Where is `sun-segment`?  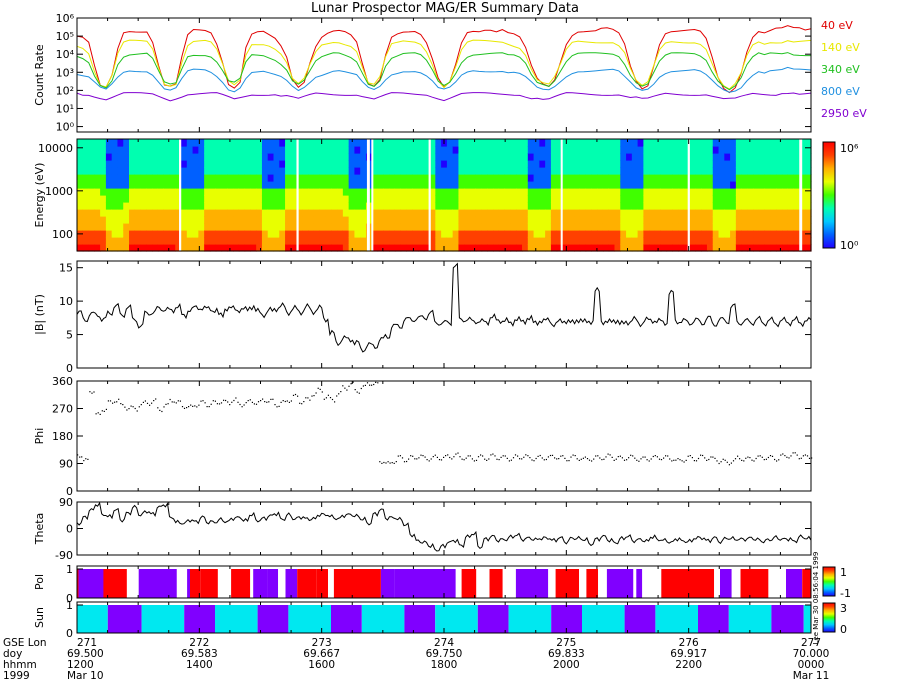
sun-segment is located at coordinates (807, 619).